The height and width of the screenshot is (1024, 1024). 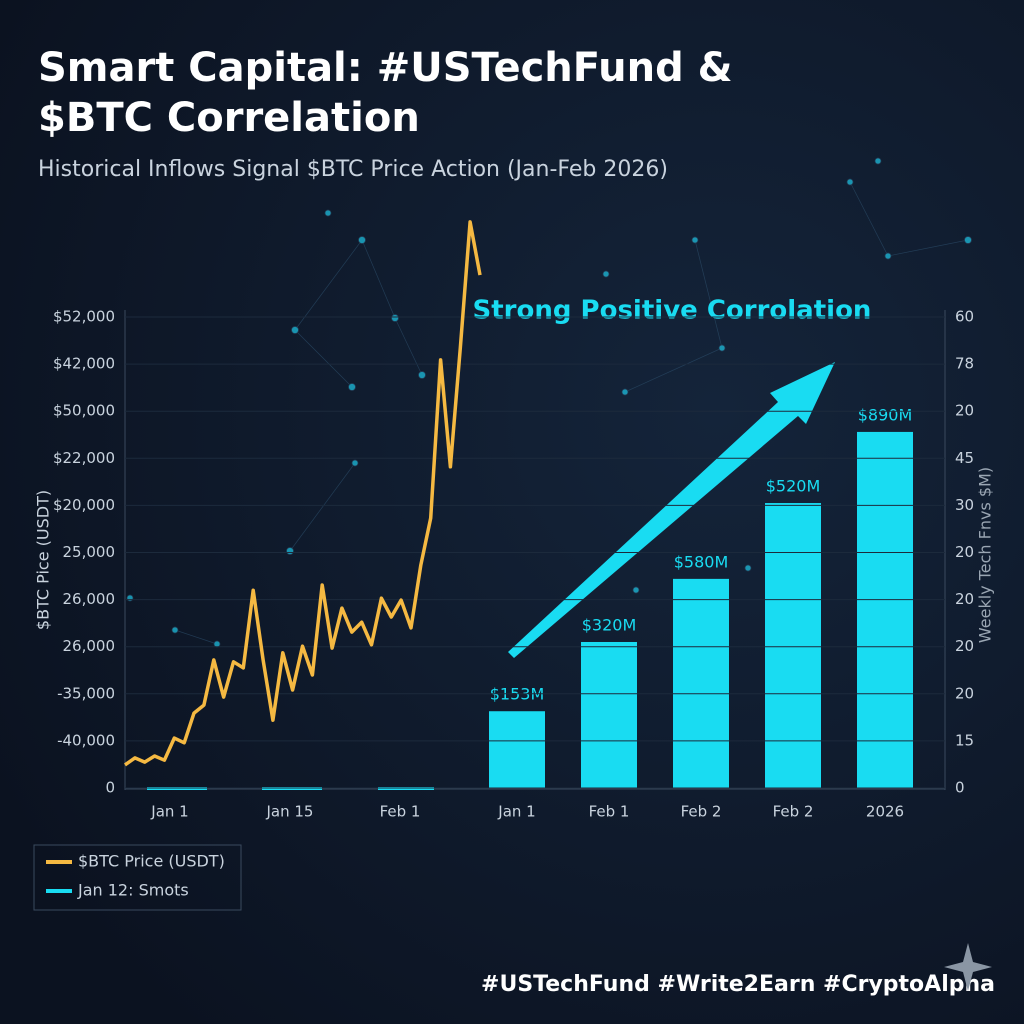 I want to click on y2-tick-label: 45, so click(x=964, y=458).